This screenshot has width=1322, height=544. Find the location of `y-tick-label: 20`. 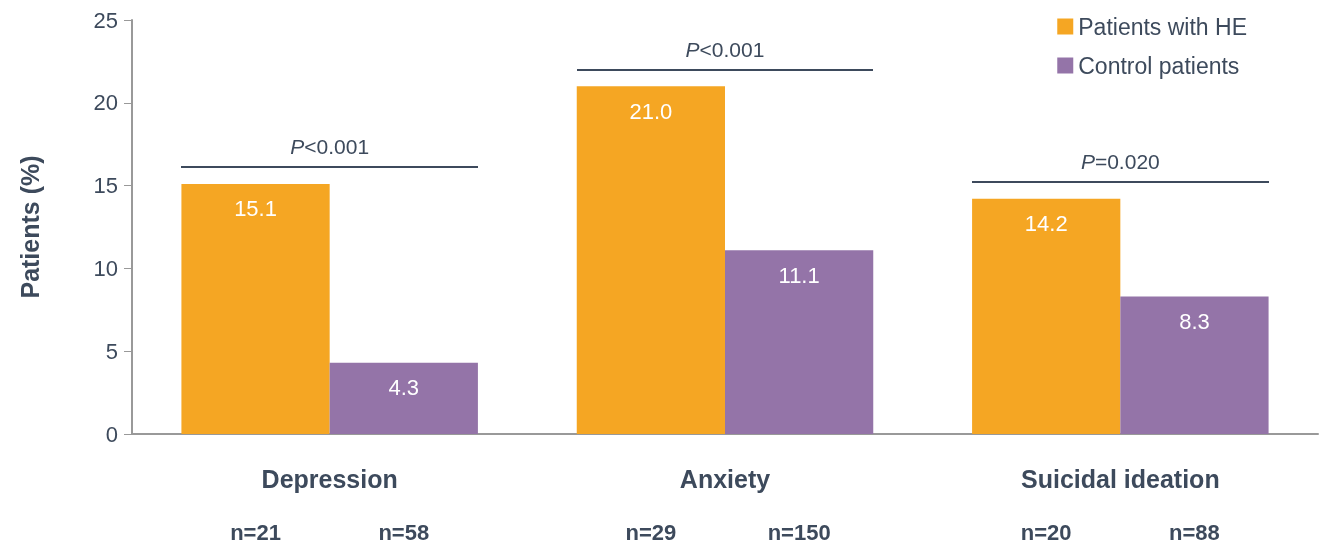

y-tick-label: 20 is located at coordinates (105, 103).